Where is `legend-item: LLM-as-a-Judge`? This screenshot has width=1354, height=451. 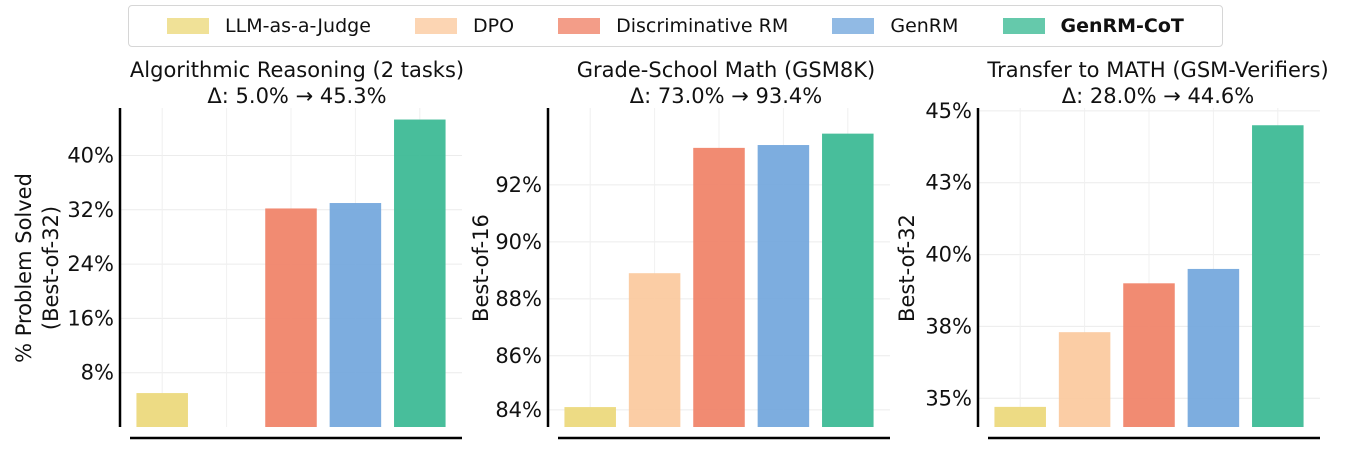 legend-item: LLM-as-a-Judge is located at coordinates (269, 26).